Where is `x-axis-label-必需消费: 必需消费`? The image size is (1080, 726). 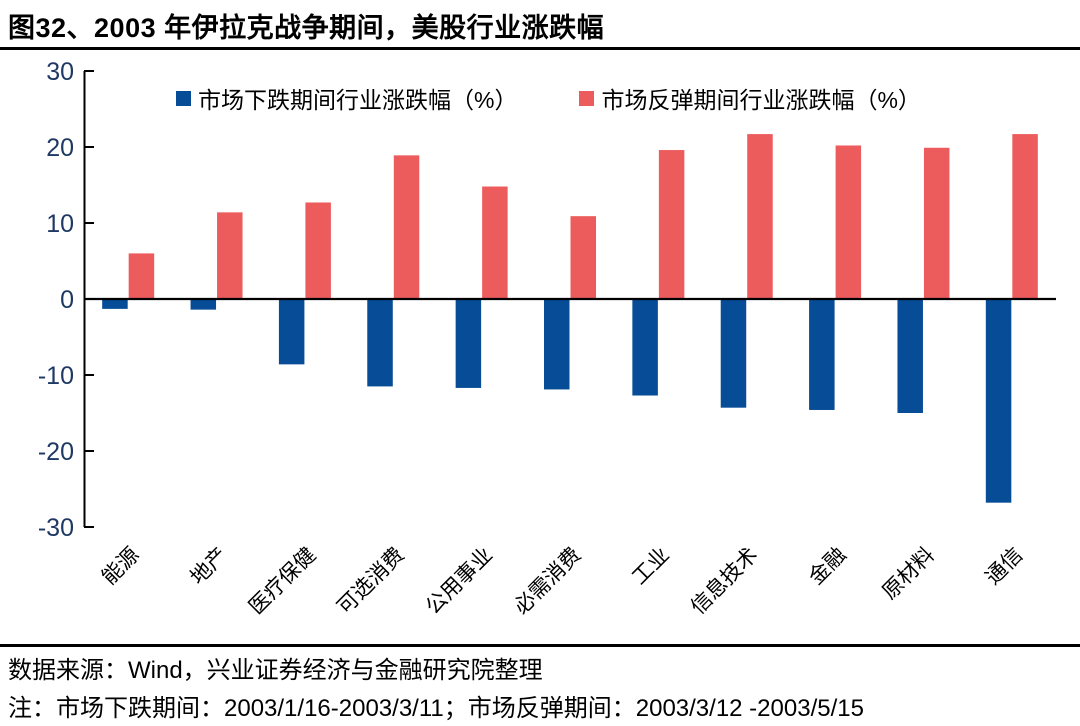
x-axis-label-必需消费: 必需消费 is located at coordinates (548, 581).